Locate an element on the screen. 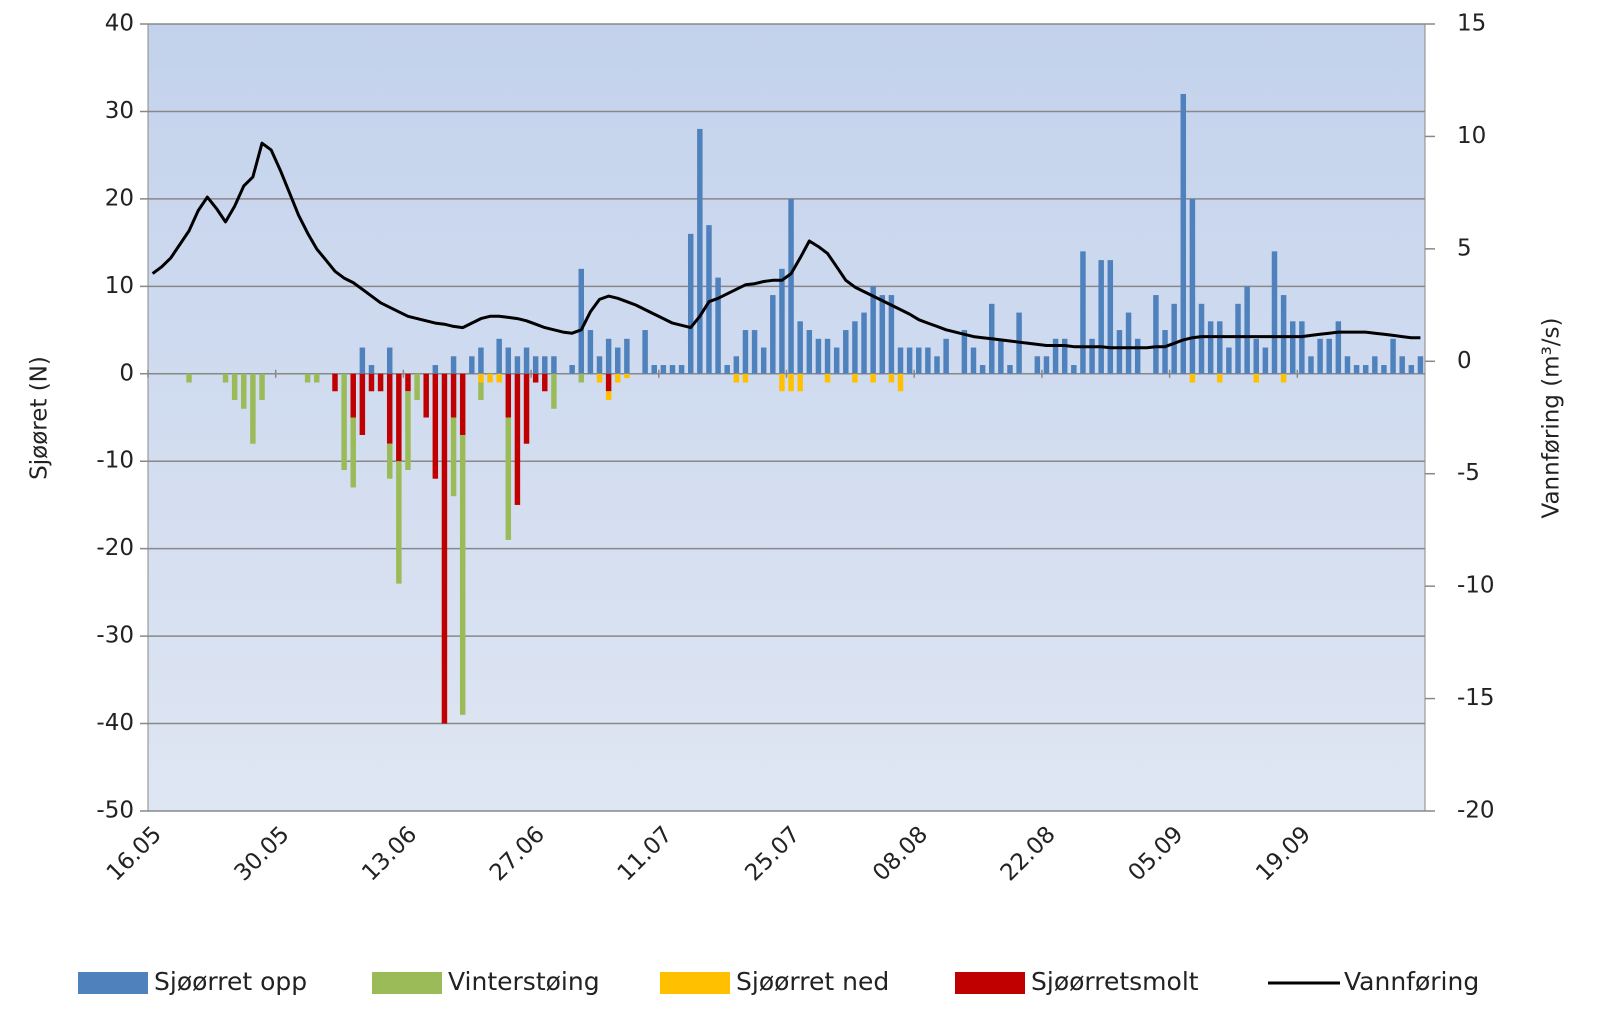  x-tick-label: 25.07 is located at coordinates (772, 853).